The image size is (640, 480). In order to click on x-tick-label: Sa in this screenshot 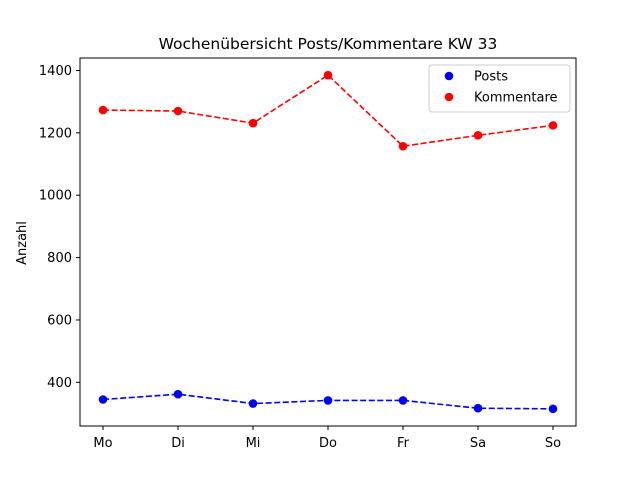, I will do `click(478, 443)`.